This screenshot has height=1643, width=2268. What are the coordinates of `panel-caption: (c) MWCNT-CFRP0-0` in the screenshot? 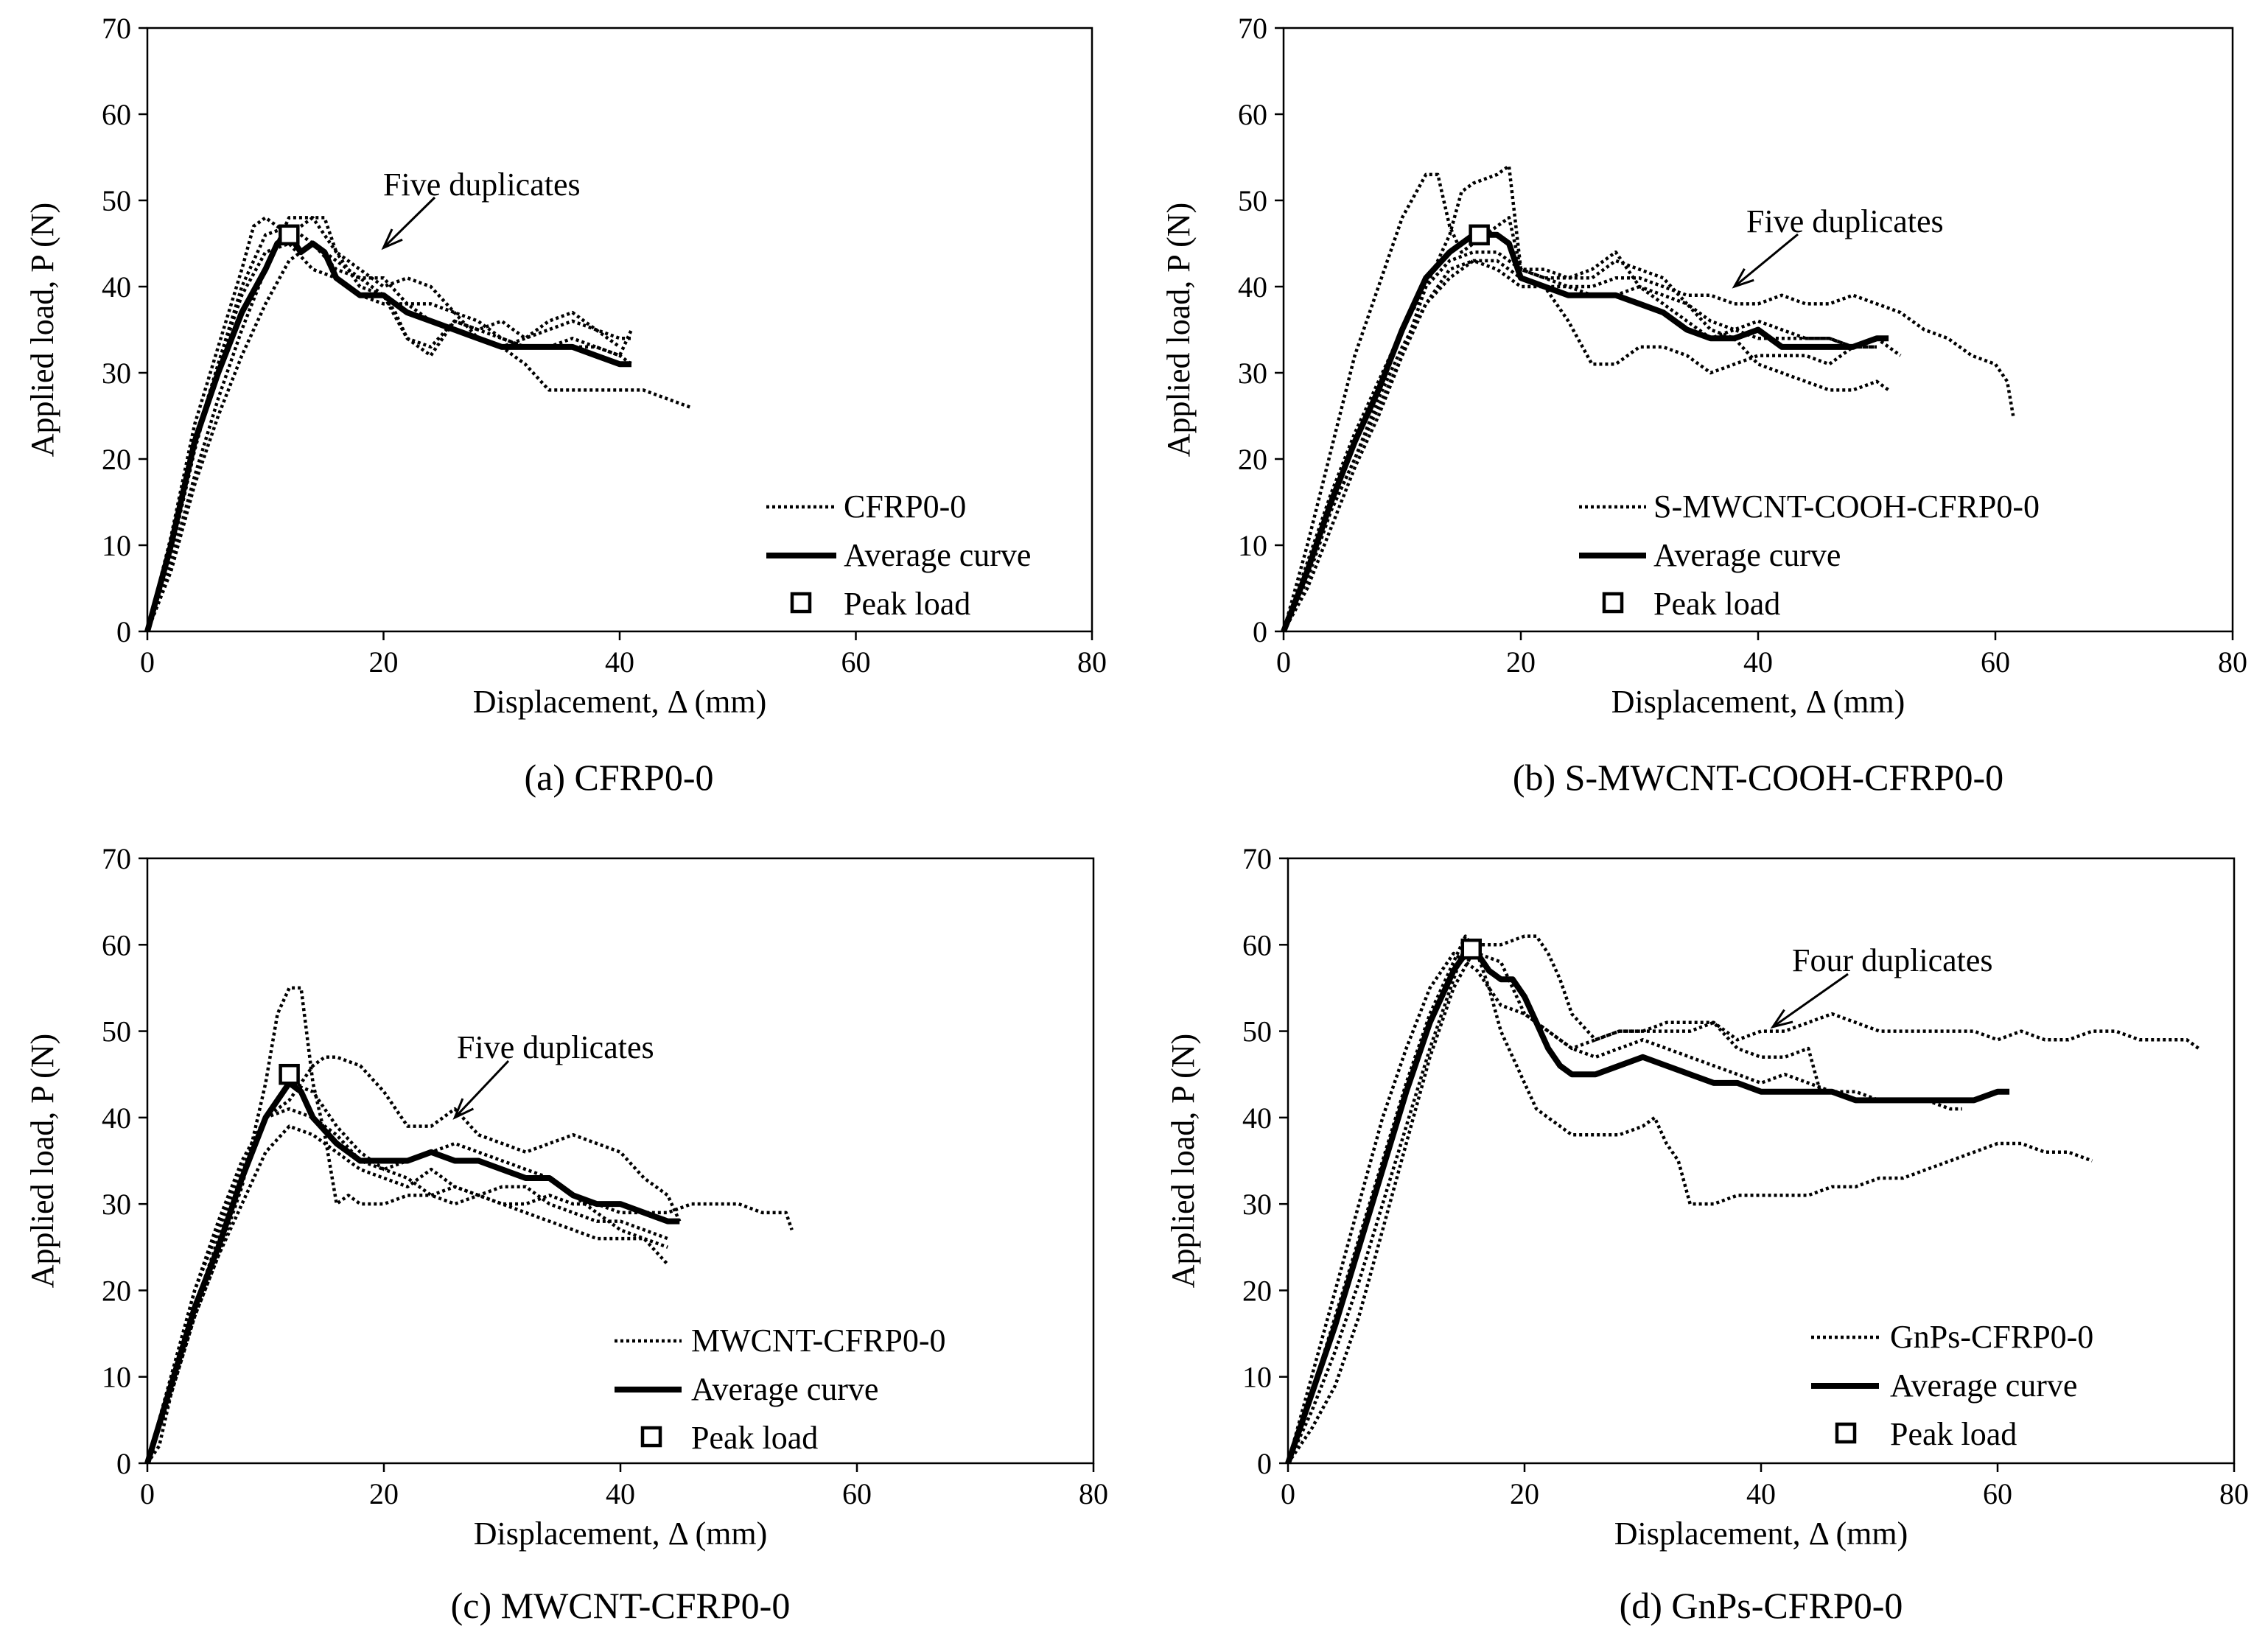 It's located at (621, 1606).